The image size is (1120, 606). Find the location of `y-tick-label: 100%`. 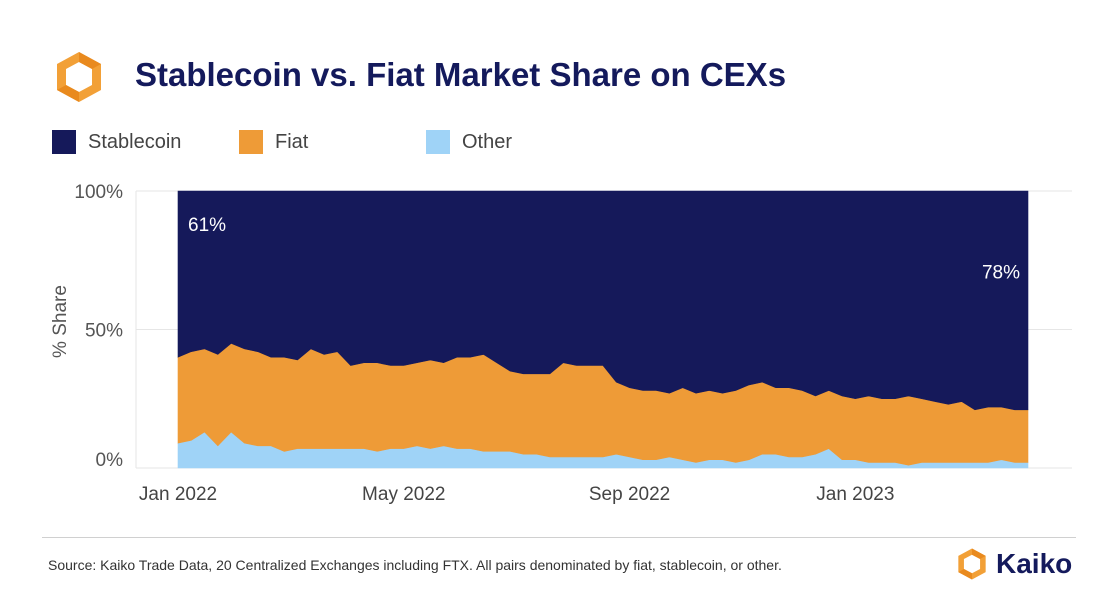

y-tick-label: 100% is located at coordinates (98, 192).